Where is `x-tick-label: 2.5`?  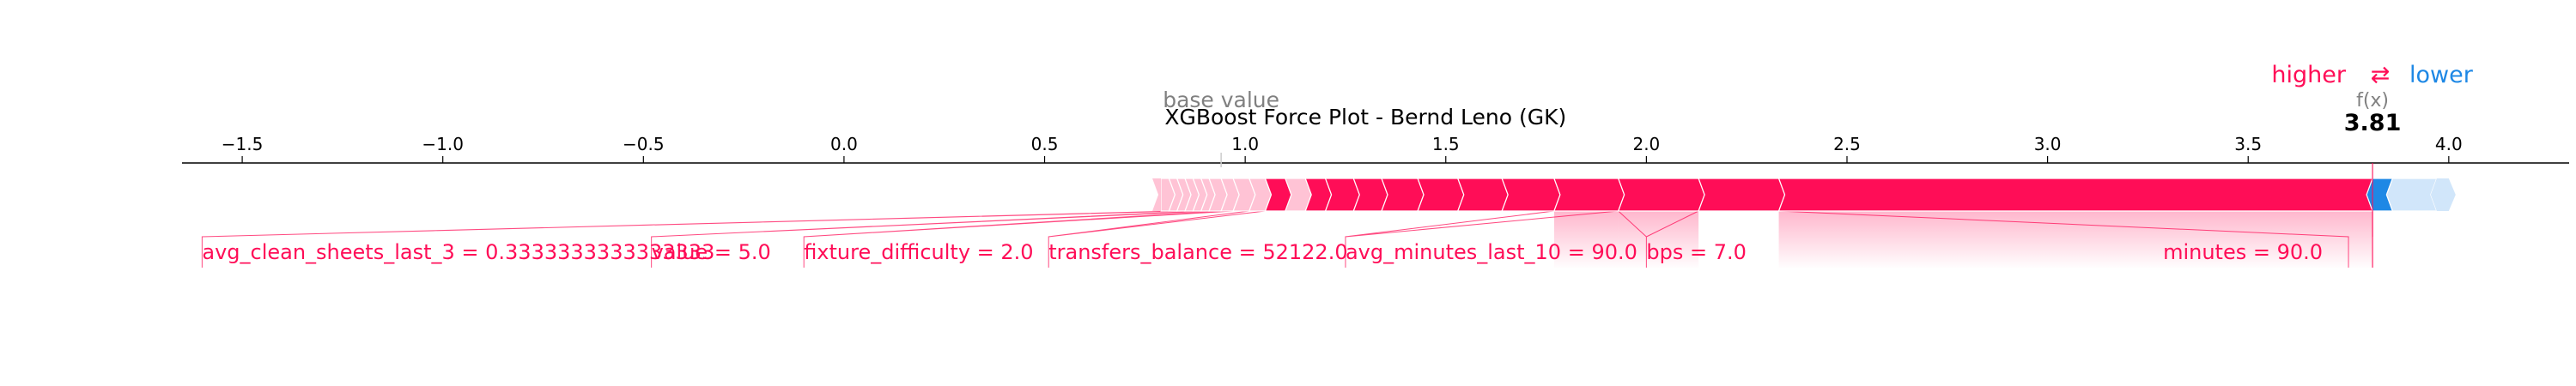 x-tick-label: 2.5 is located at coordinates (1847, 144).